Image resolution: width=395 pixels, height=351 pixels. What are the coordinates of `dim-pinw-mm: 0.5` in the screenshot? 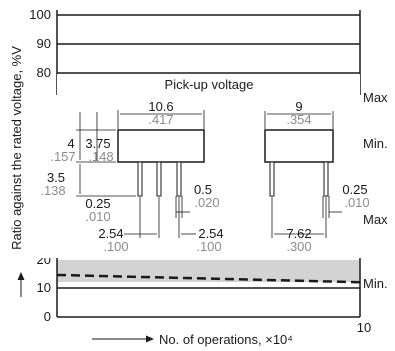 It's located at (203, 189).